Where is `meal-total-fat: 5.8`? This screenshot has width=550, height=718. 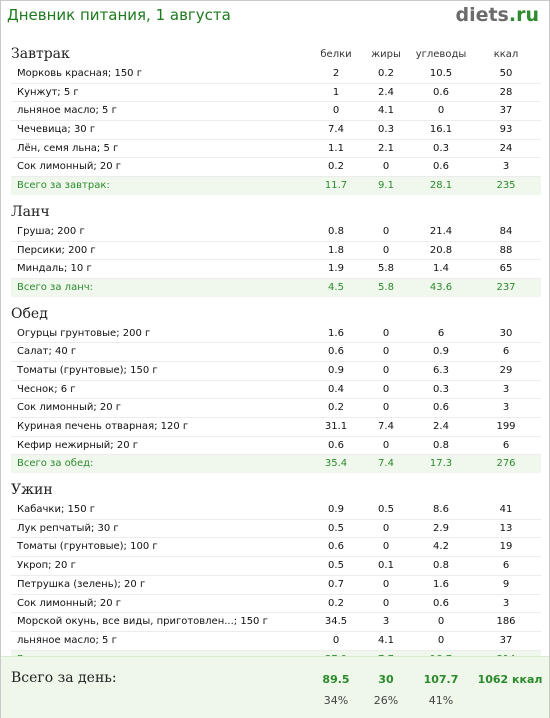
meal-total-fat: 5.8 is located at coordinates (386, 287).